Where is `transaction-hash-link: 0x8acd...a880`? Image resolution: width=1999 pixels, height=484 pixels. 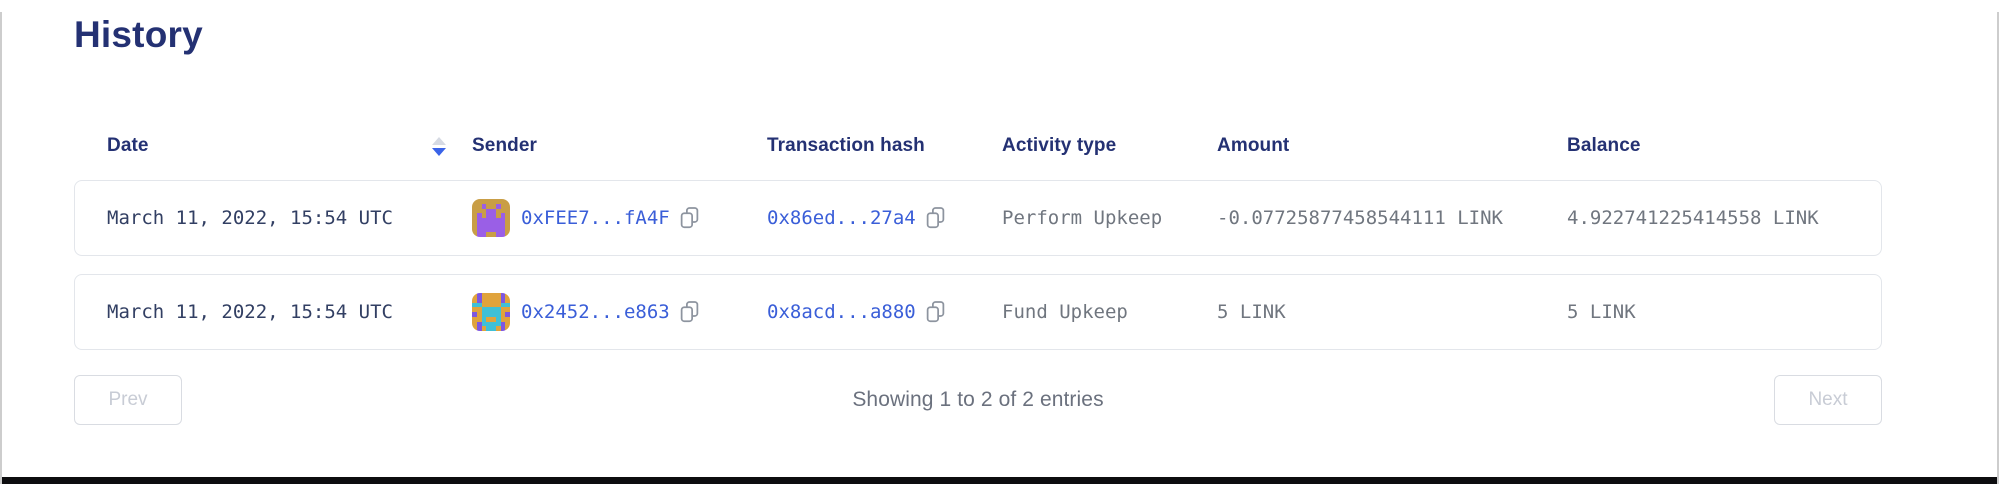 transaction-hash-link: 0x8acd...a880 is located at coordinates (841, 312).